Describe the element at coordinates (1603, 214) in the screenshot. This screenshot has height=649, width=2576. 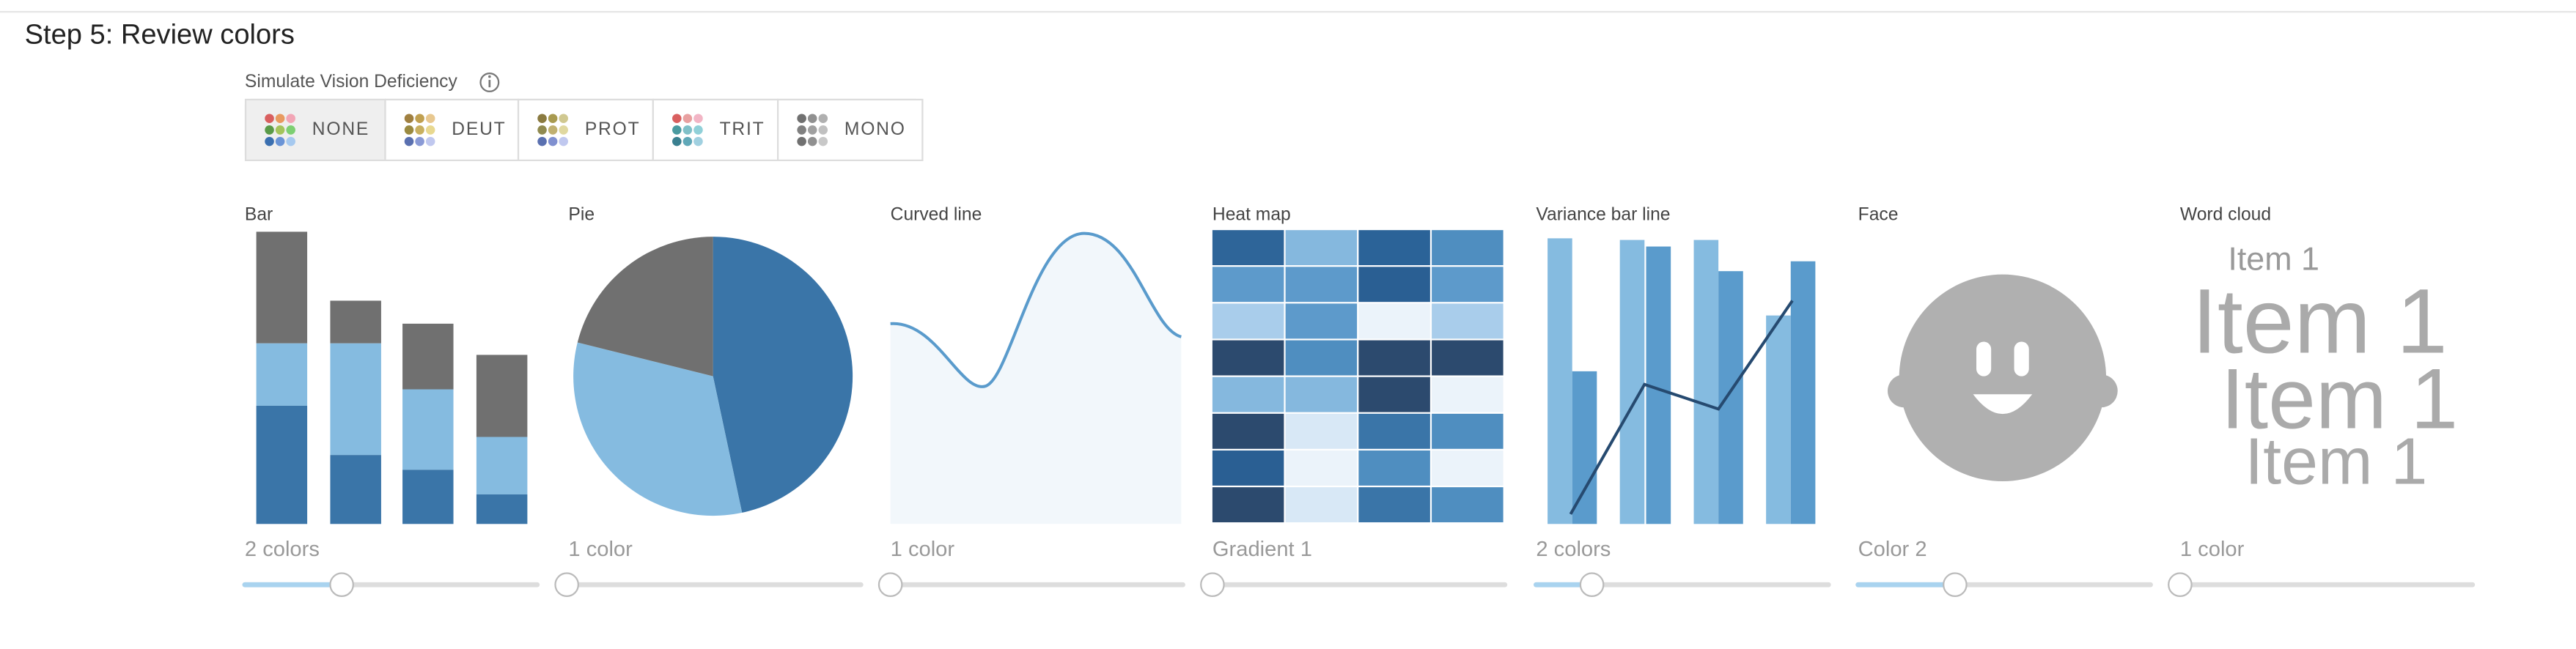
I see `panel-title: Variance bar line` at that location.